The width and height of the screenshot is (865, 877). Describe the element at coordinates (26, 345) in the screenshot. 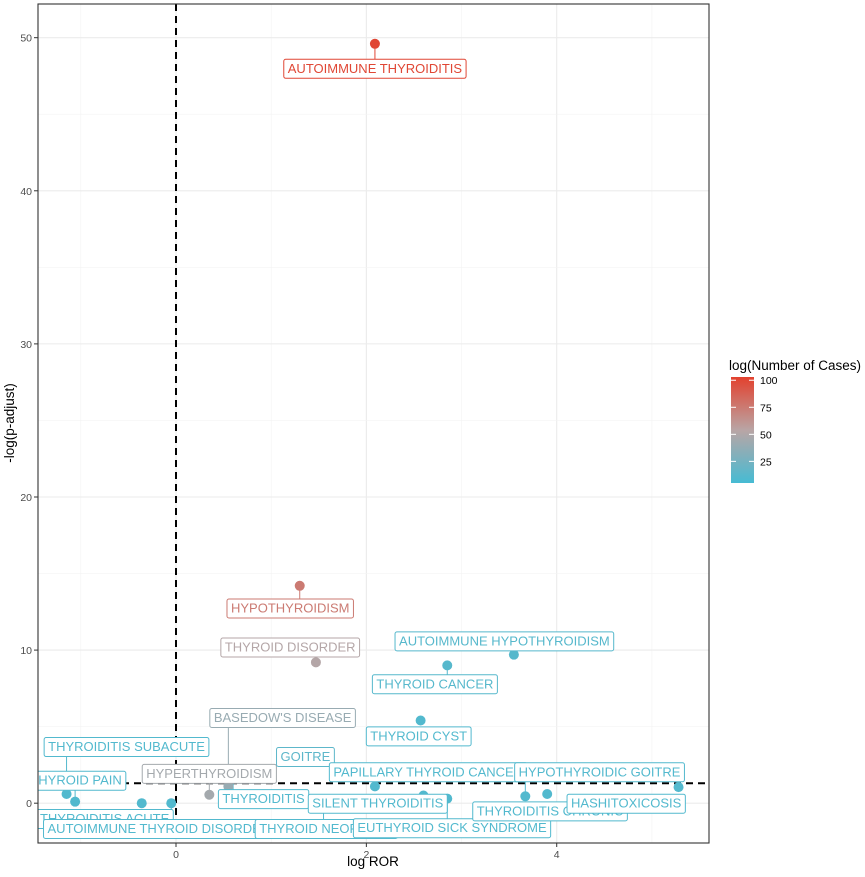

I see `y-tick-label: 30` at that location.